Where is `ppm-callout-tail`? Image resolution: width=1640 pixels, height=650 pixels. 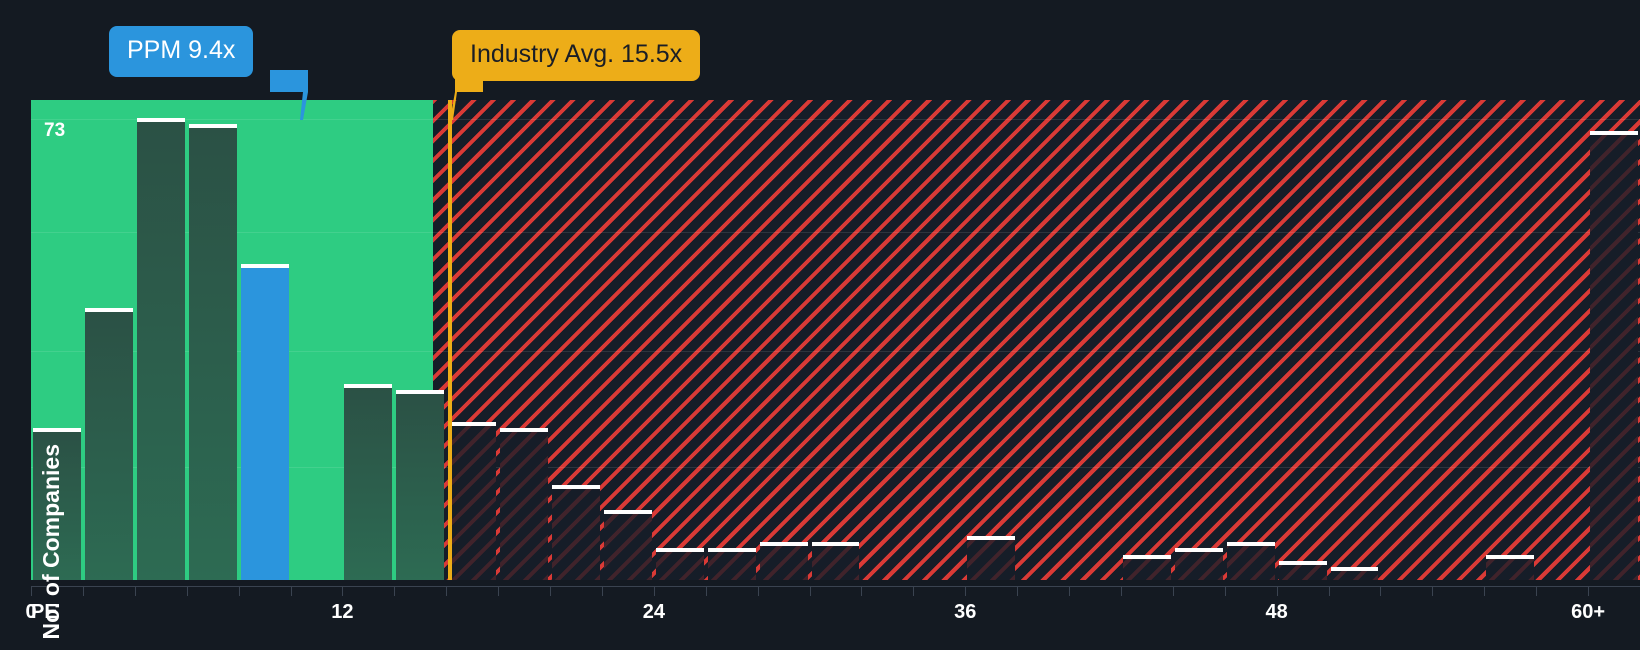
ppm-callout-tail is located at coordinates (289, 95).